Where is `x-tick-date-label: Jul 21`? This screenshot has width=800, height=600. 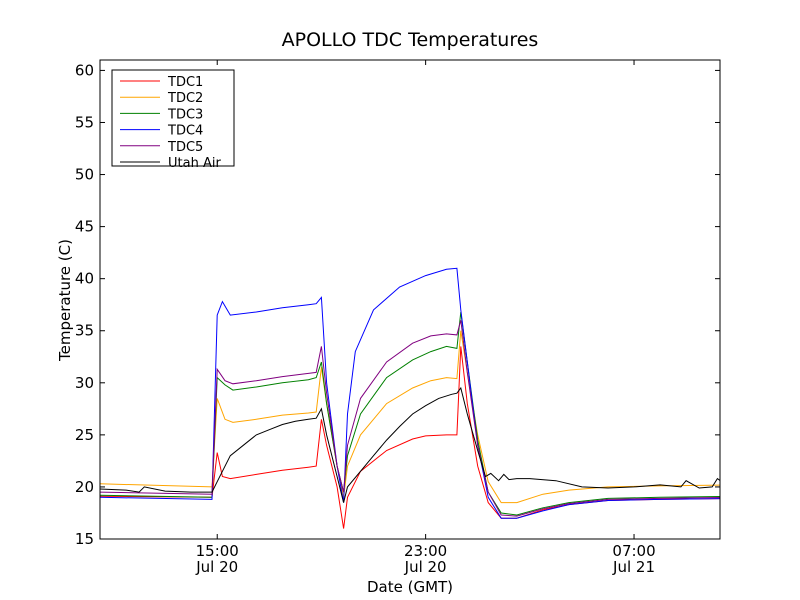
x-tick-date-label: Jul 21 is located at coordinates (633, 567).